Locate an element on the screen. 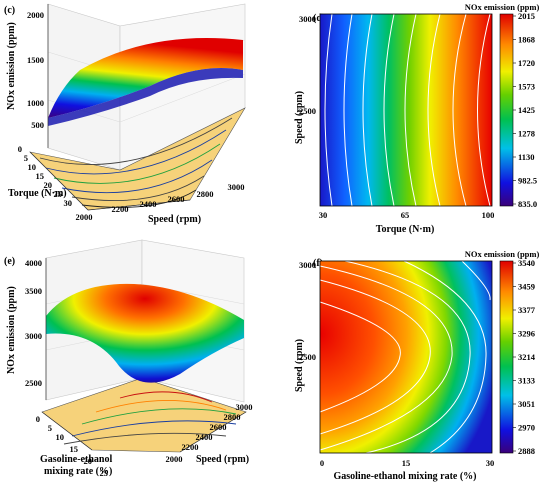 The image size is (550, 483). colorbar-tick-label: 1425 is located at coordinates (526, 110).